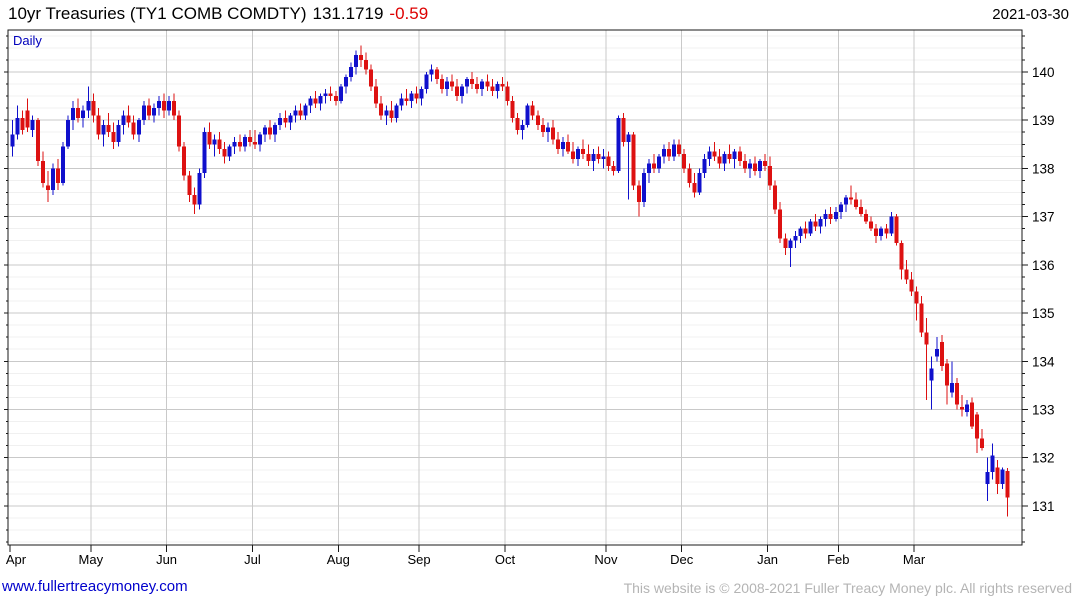 This screenshot has width=1075, height=600. I want to click on svg-text: 132, so click(1043, 458).